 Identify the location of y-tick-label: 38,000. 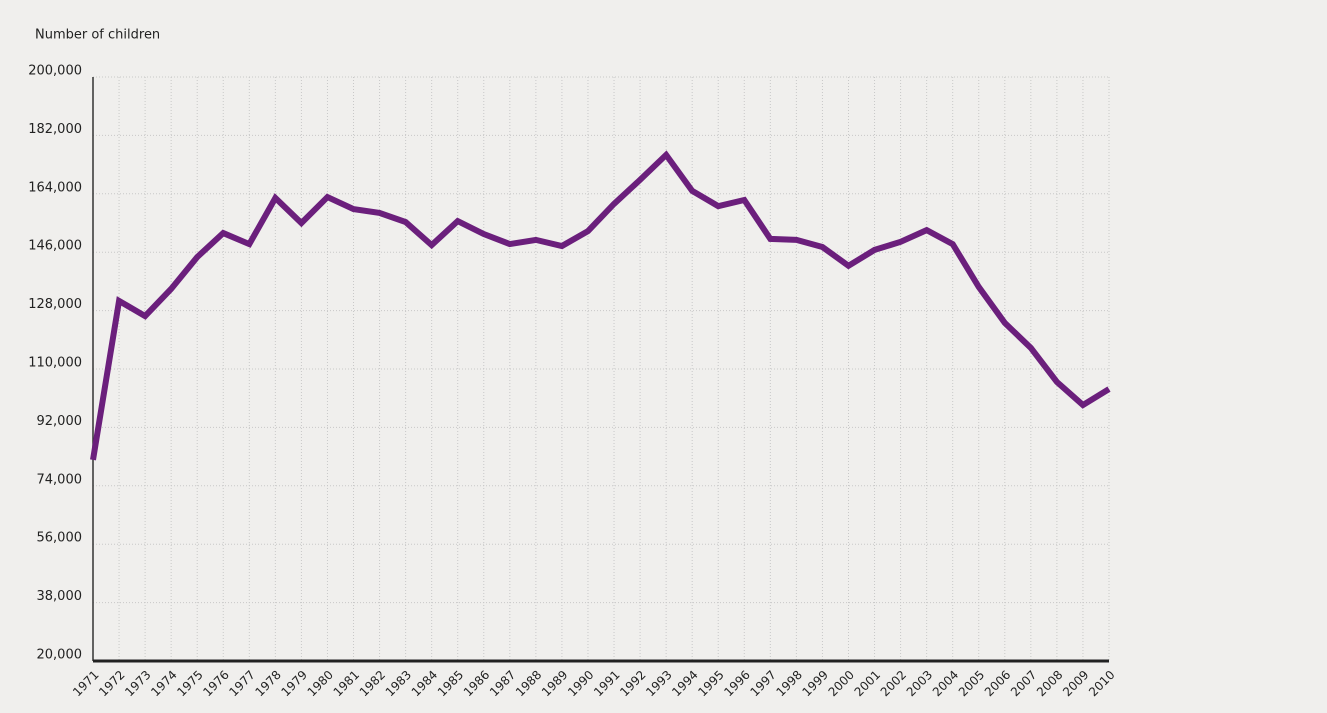
(60, 596).